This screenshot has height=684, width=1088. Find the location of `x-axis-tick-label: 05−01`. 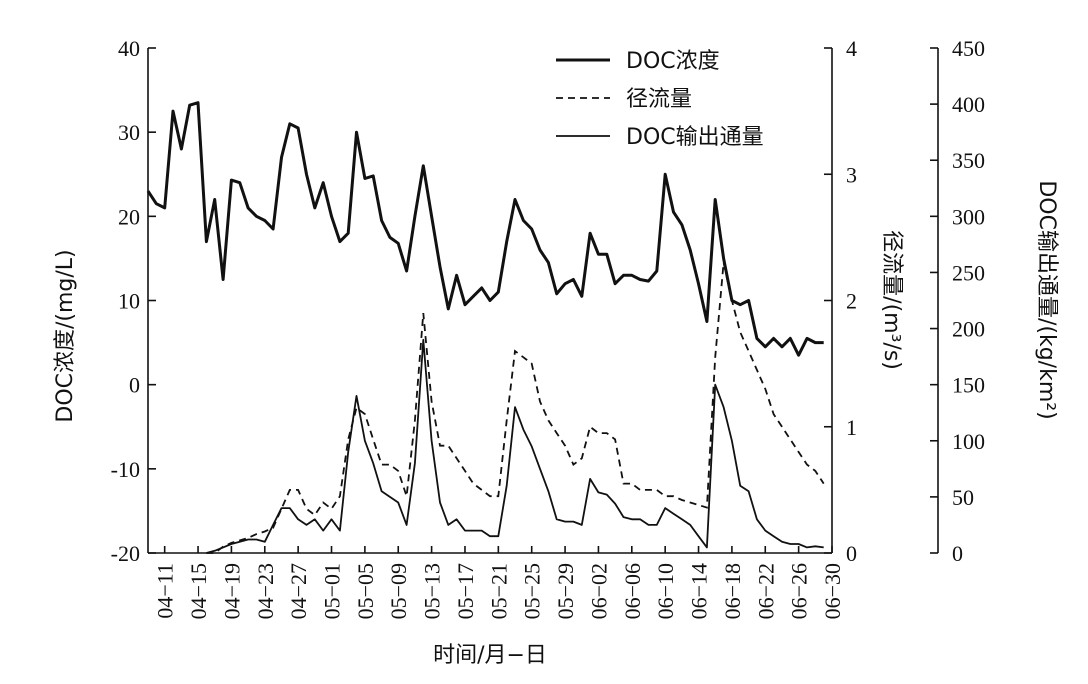

x-axis-tick-label: 05−01 is located at coordinates (332, 591).